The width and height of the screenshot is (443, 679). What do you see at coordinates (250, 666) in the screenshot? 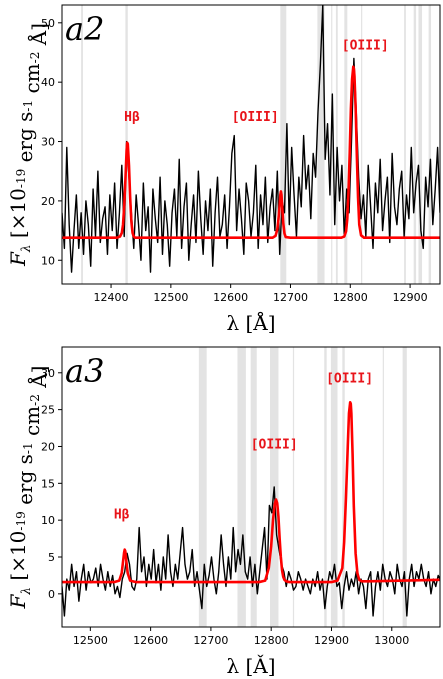
I see `x-axis-label: λ [Ǎ]` at bounding box center [250, 666].